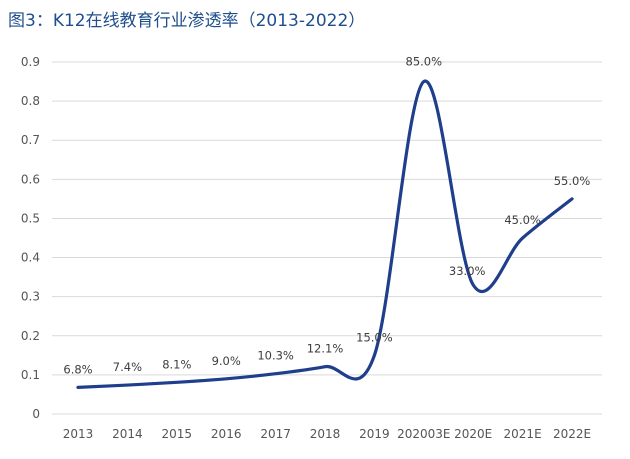  What do you see at coordinates (226, 361) in the screenshot?
I see `data-label: 9.0%` at bounding box center [226, 361].